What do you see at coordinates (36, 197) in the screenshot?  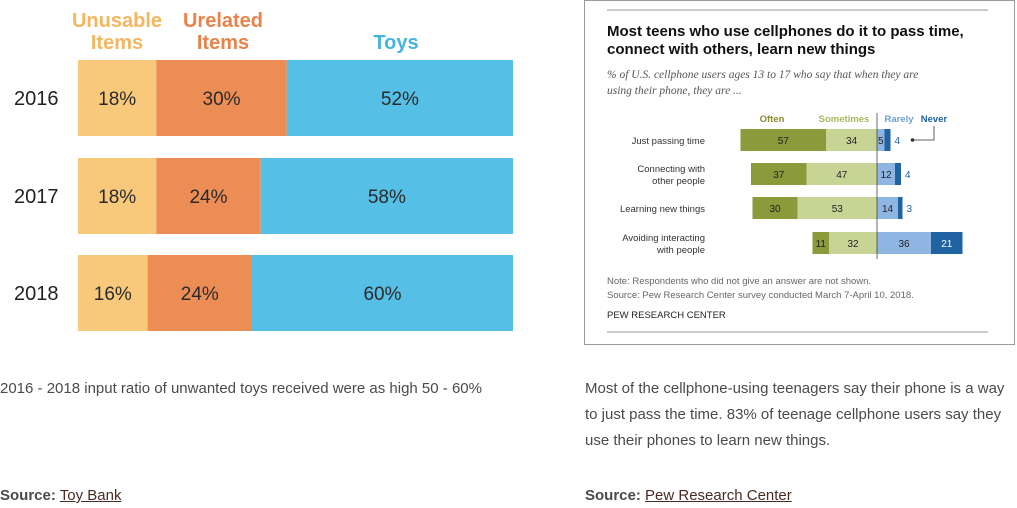 I see `year-label-2017: 2017` at bounding box center [36, 197].